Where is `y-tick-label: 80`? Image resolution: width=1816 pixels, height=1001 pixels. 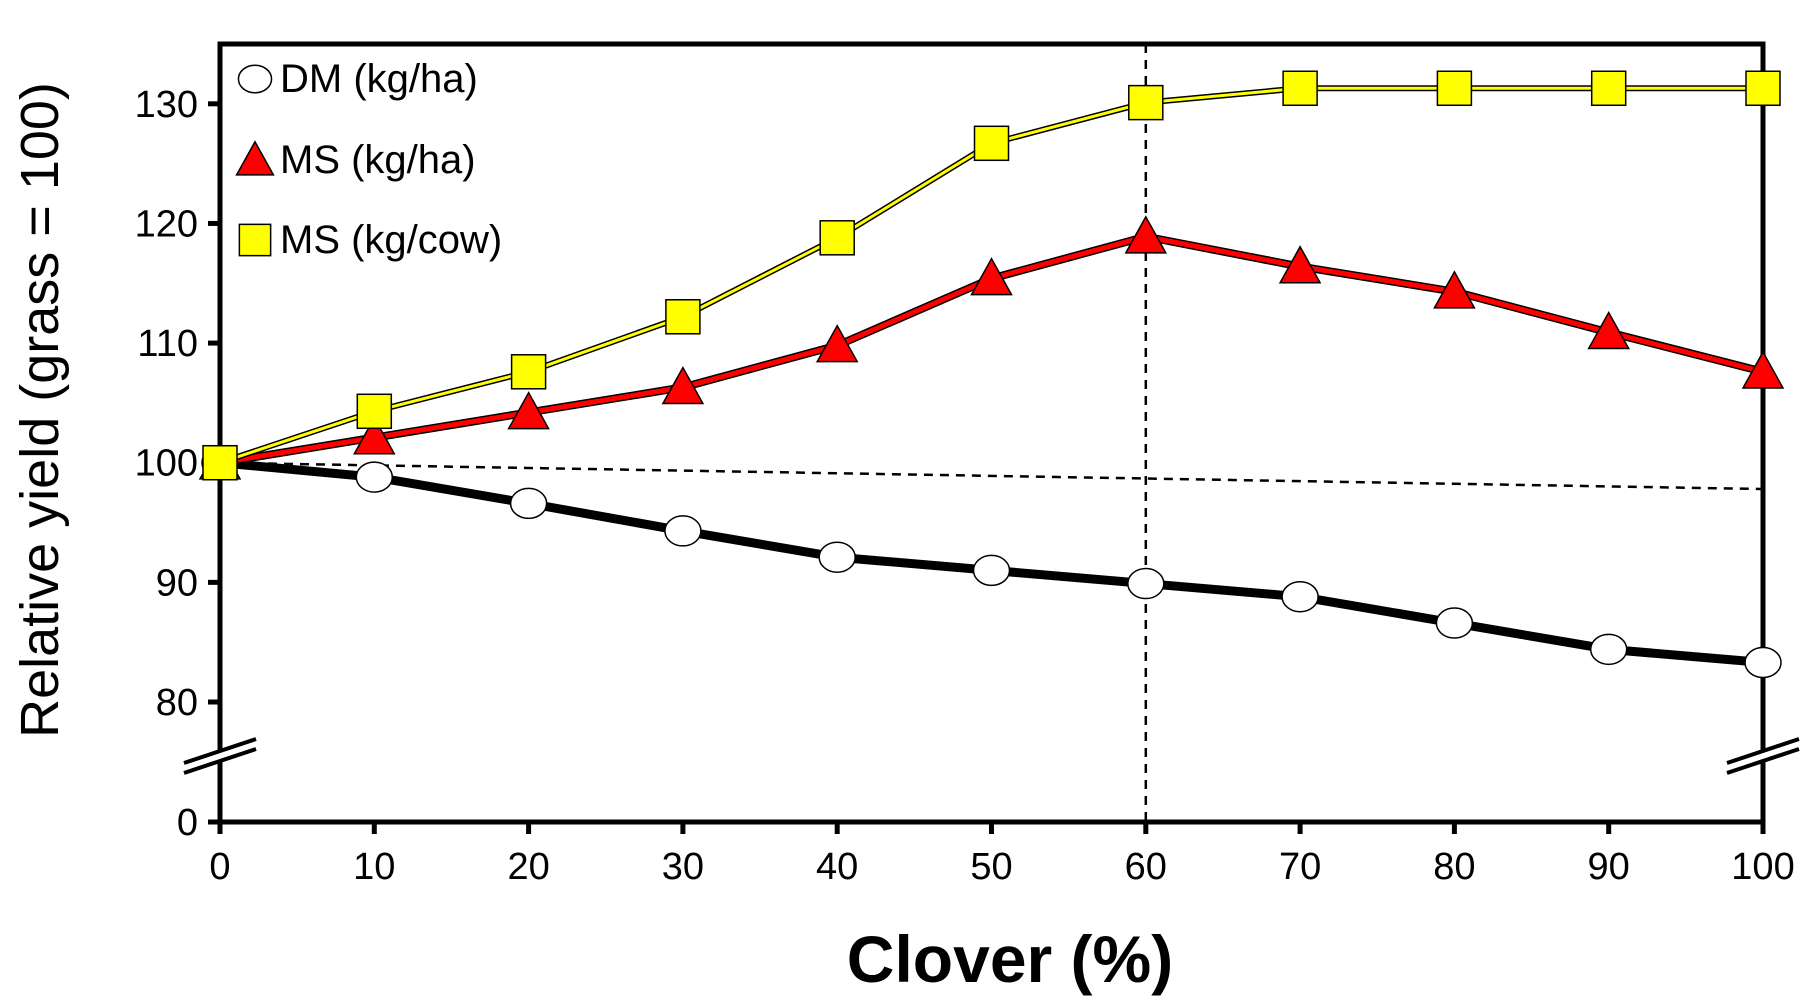 y-tick-label: 80 is located at coordinates (177, 703).